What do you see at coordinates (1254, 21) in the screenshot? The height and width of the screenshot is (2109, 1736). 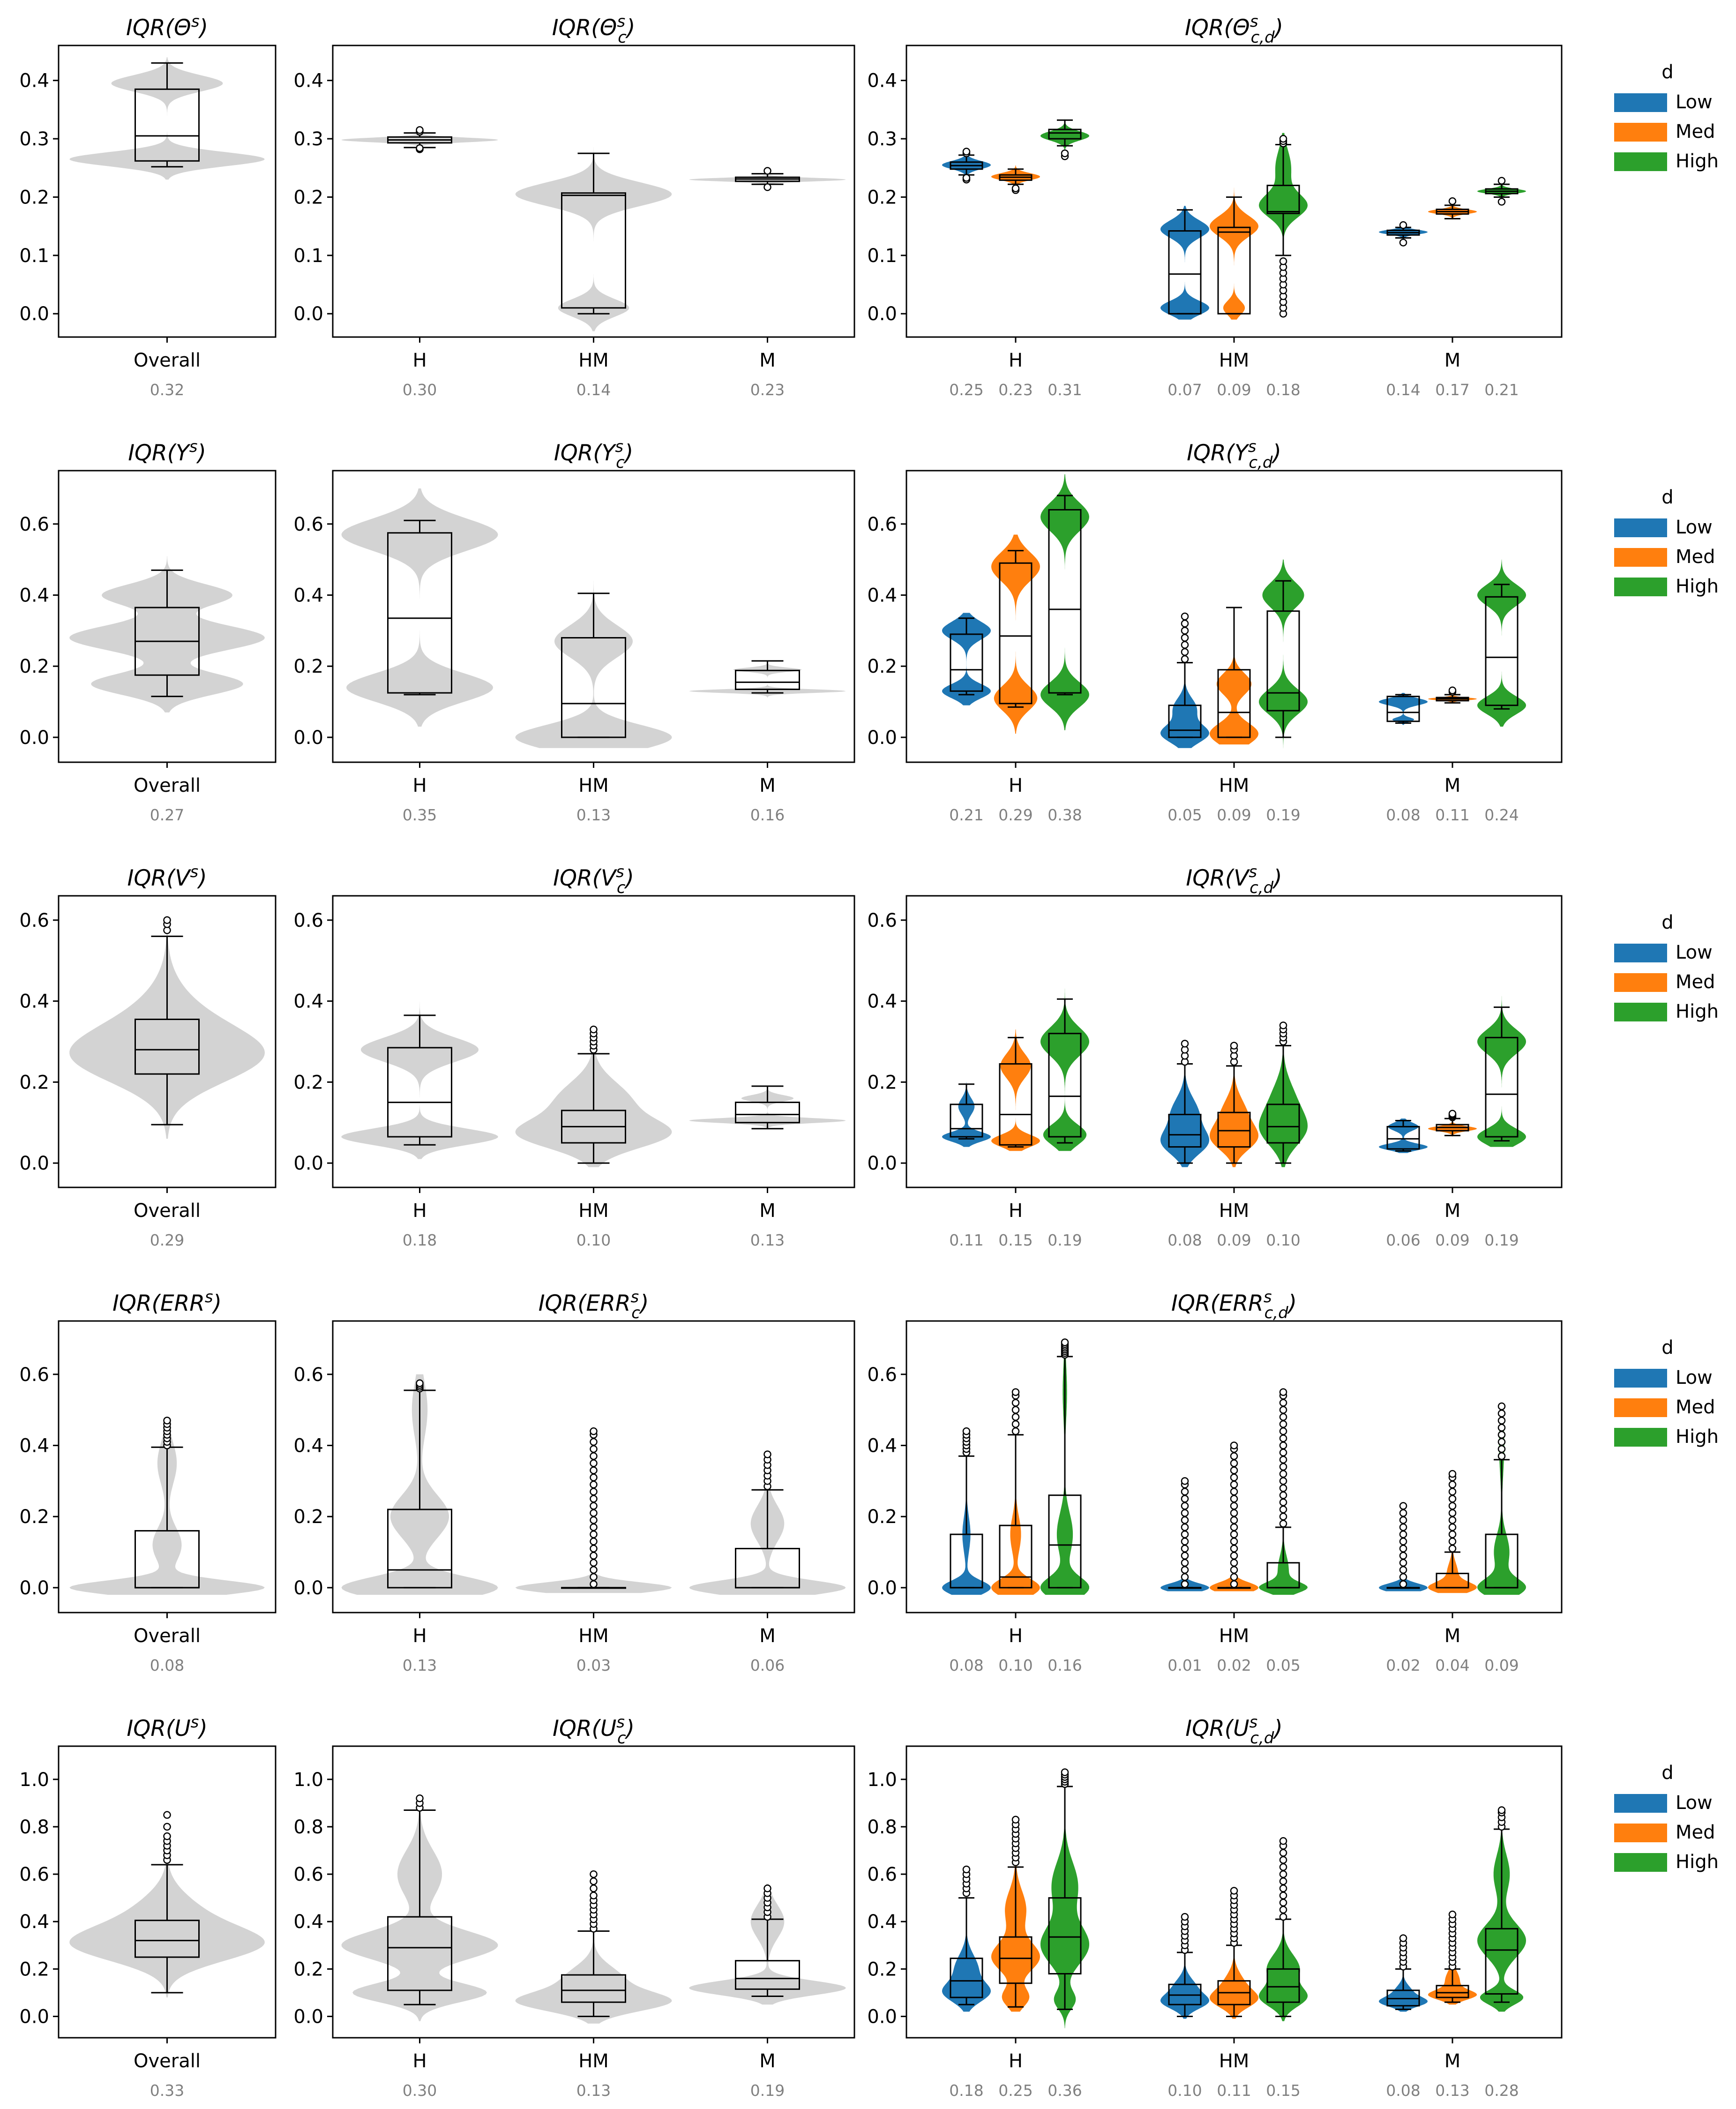 I see `title-sup: s` at bounding box center [1254, 21].